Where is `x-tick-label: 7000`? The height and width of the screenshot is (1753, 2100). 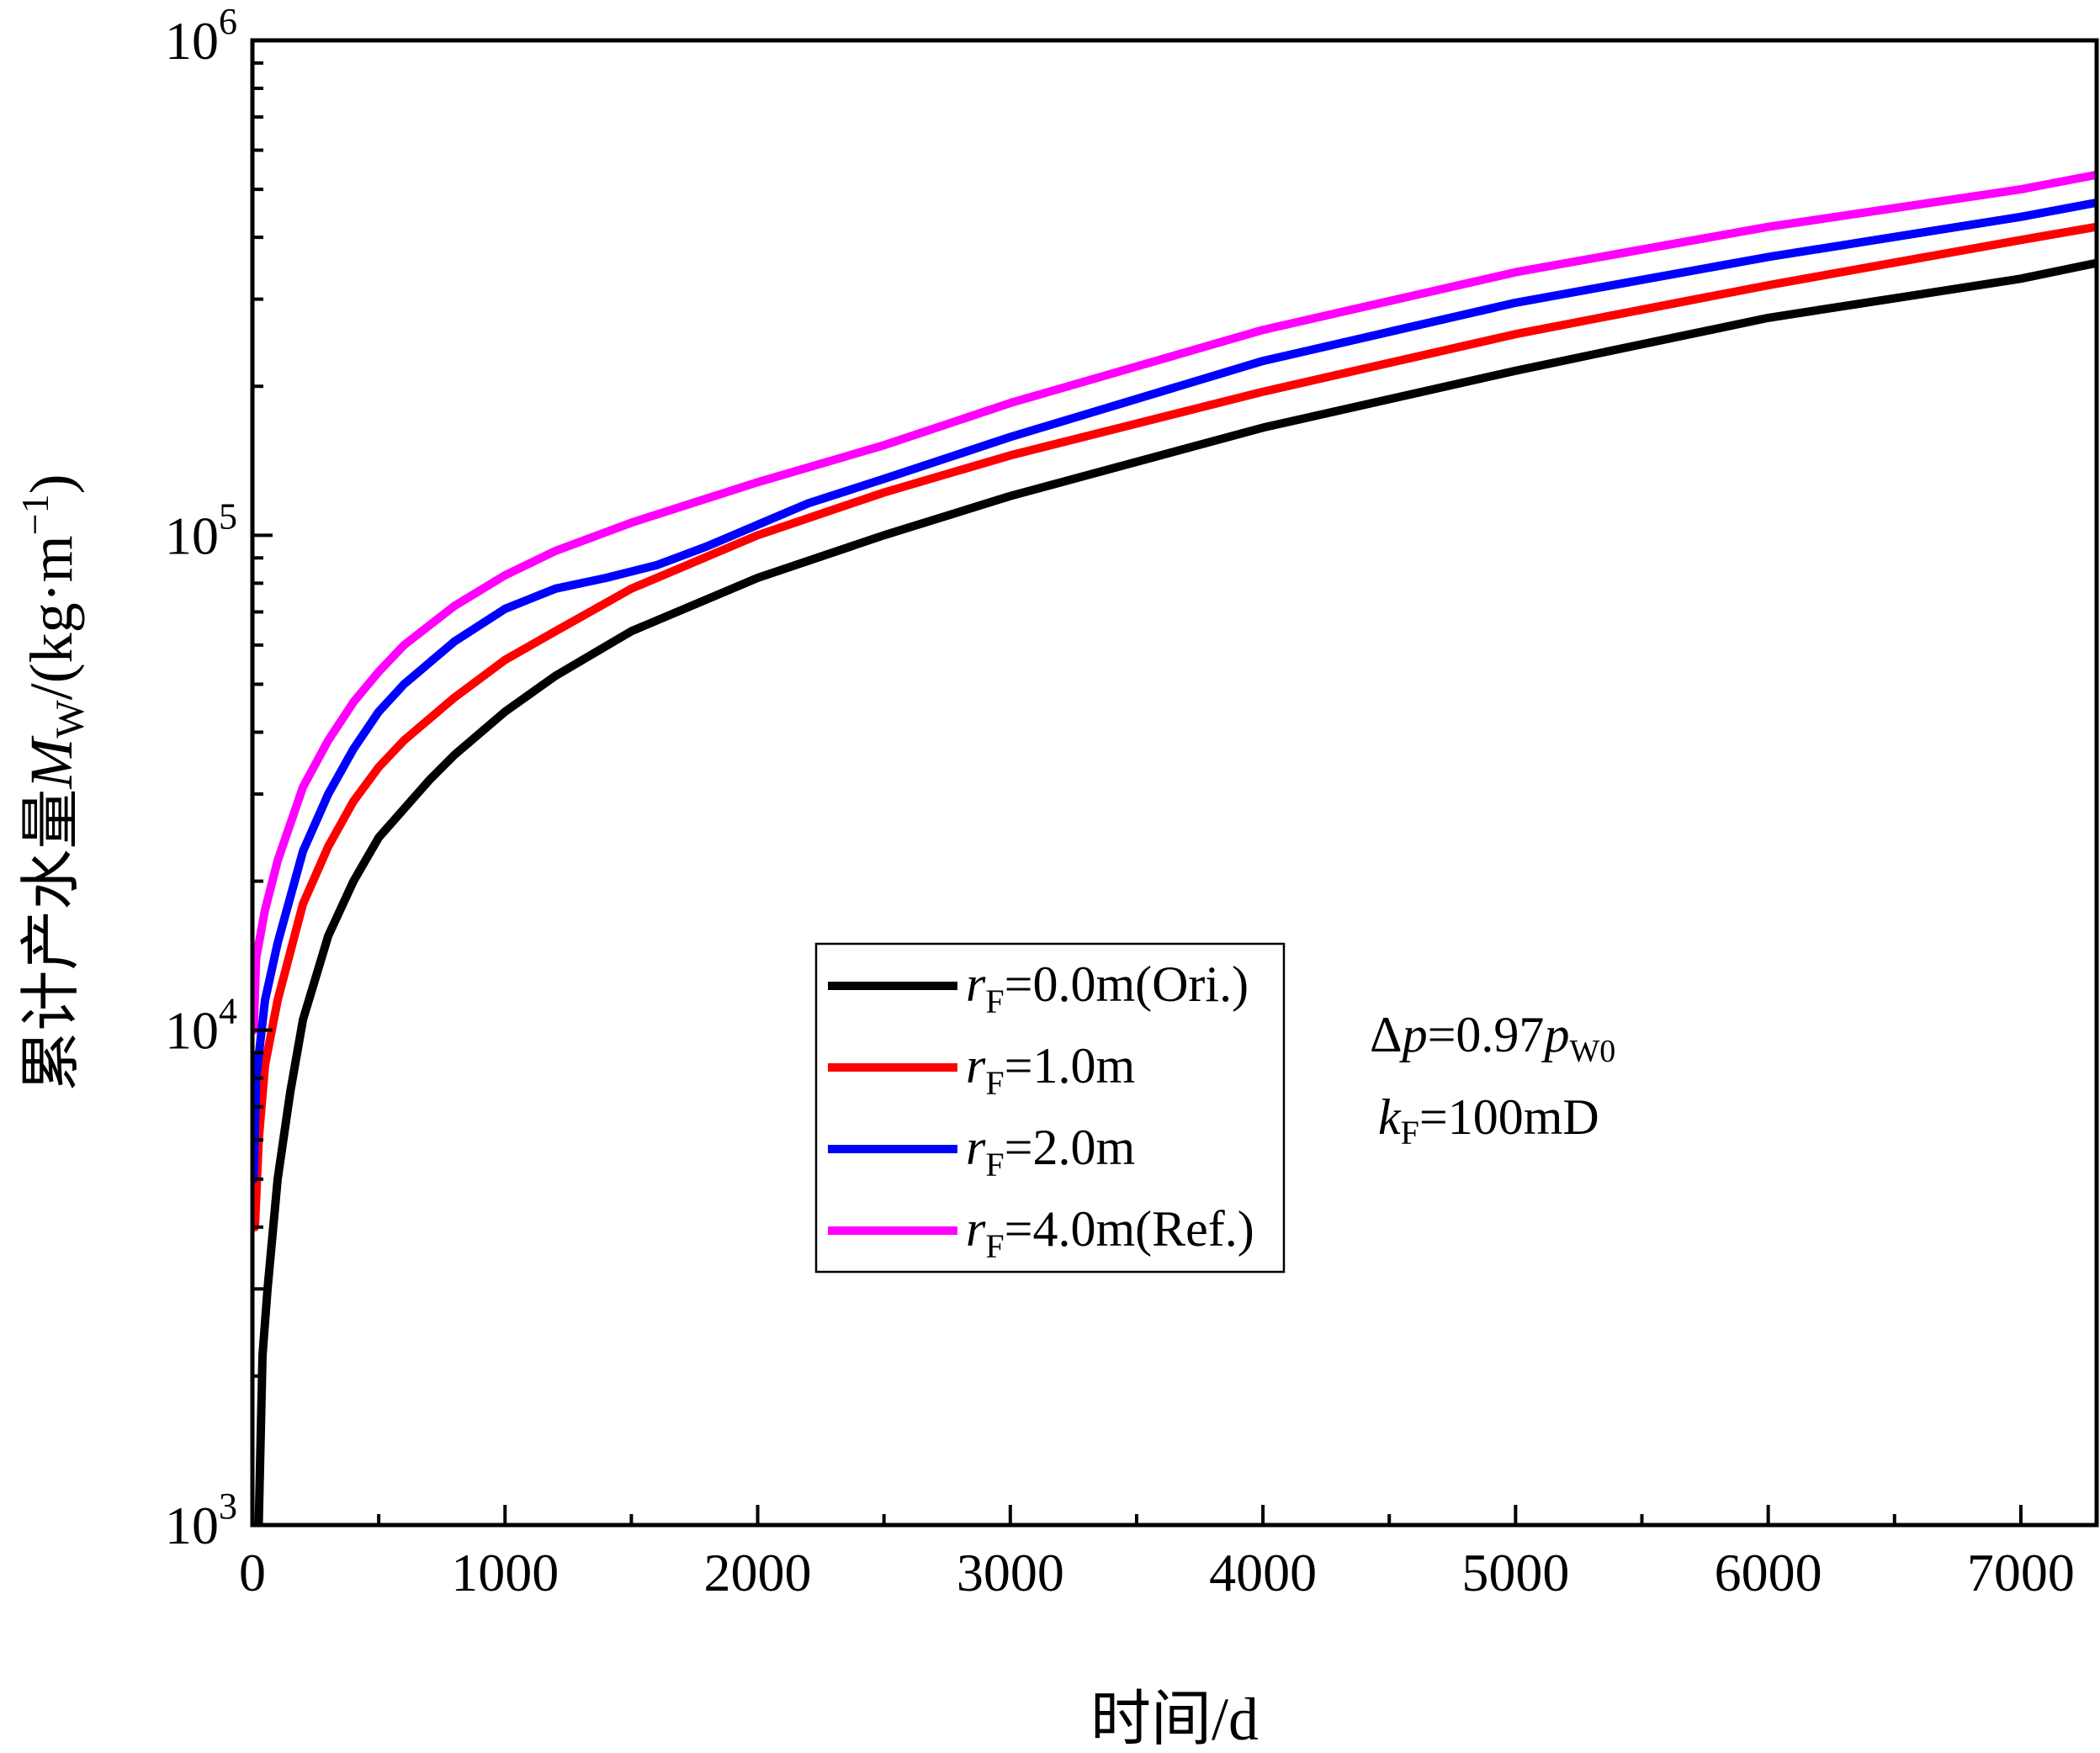
x-tick-label: 7000 is located at coordinates (2021, 1572).